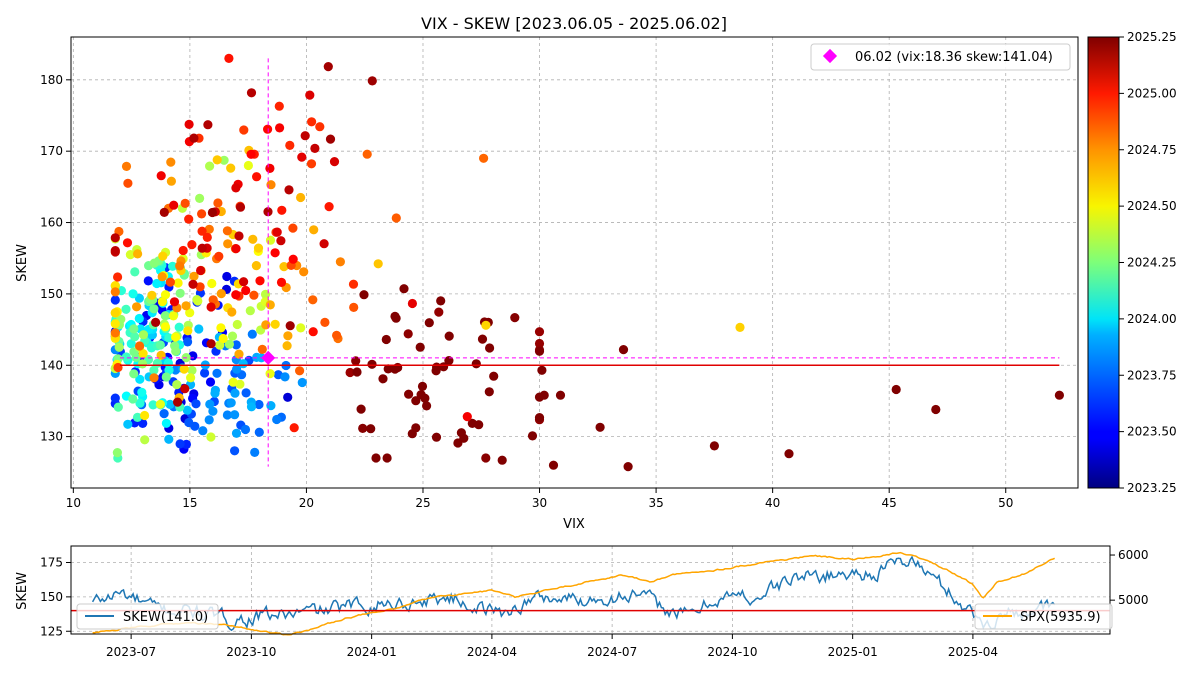  Describe the element at coordinates (830, 56) in the screenshot. I see `legend-marker-diamond-icon` at that location.